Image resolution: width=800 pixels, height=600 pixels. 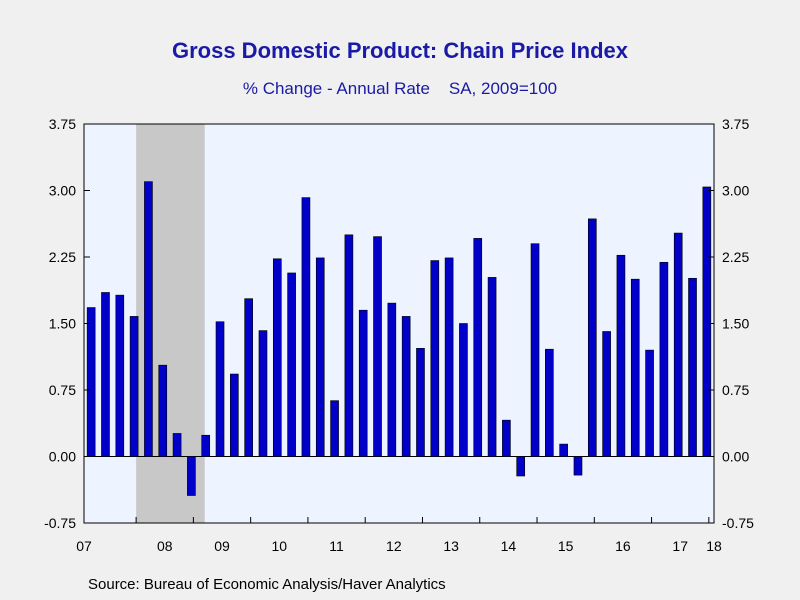 What do you see at coordinates (394, 546) in the screenshot?
I see `x-tick-label: 12` at bounding box center [394, 546].